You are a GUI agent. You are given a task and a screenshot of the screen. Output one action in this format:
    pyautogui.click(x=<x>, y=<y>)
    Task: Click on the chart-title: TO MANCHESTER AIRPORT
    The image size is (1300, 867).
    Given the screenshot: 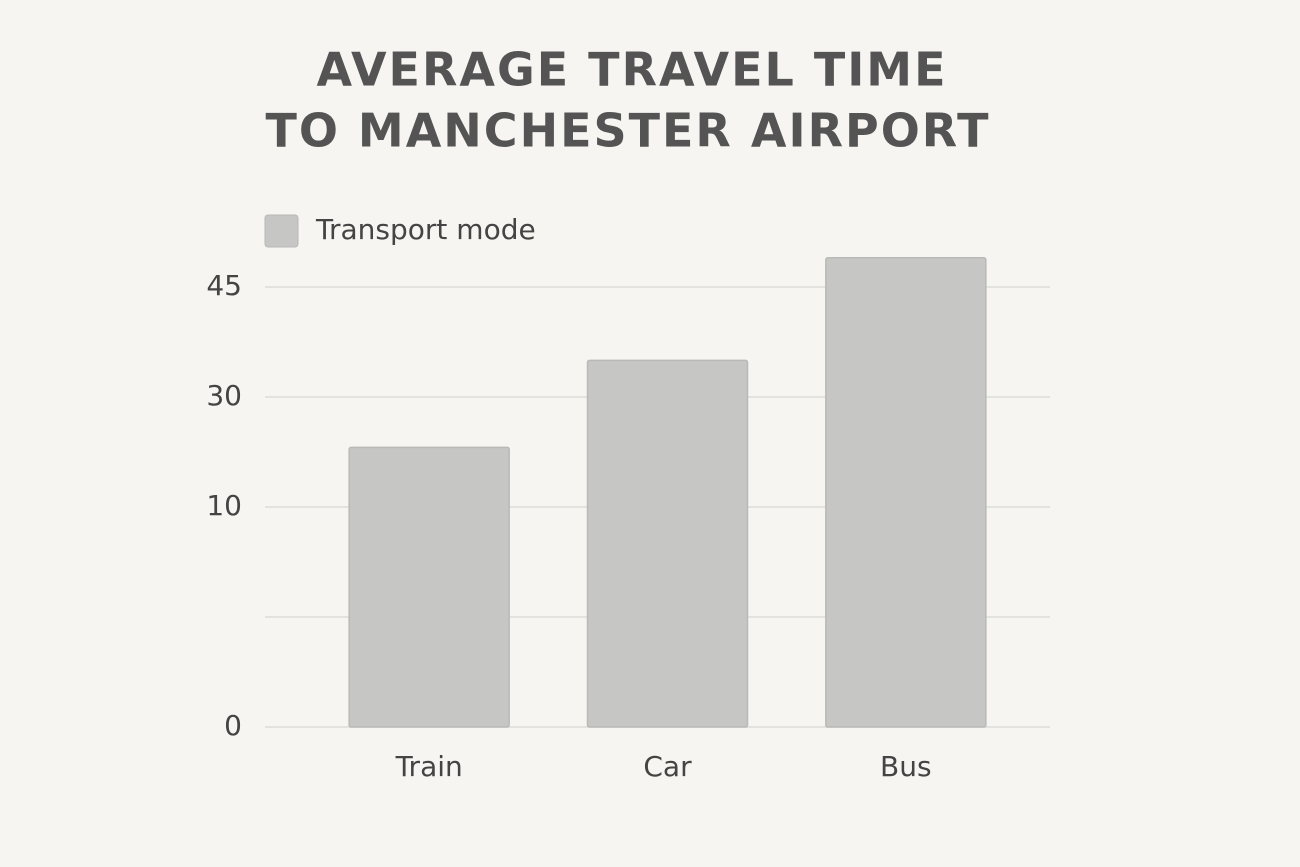 What is the action you would take?
    pyautogui.click(x=627, y=131)
    